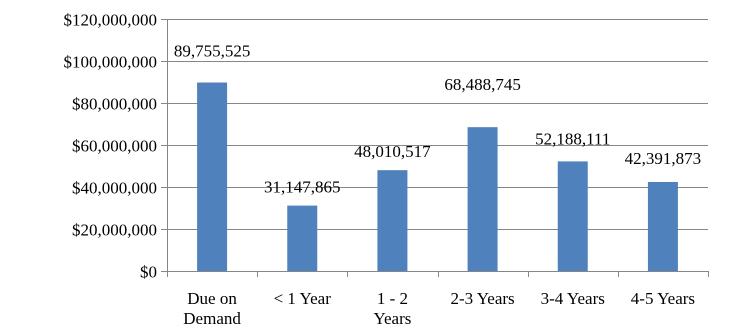 The image size is (729, 329). What do you see at coordinates (212, 318) in the screenshot?
I see `x-tick-label: Demand` at bounding box center [212, 318].